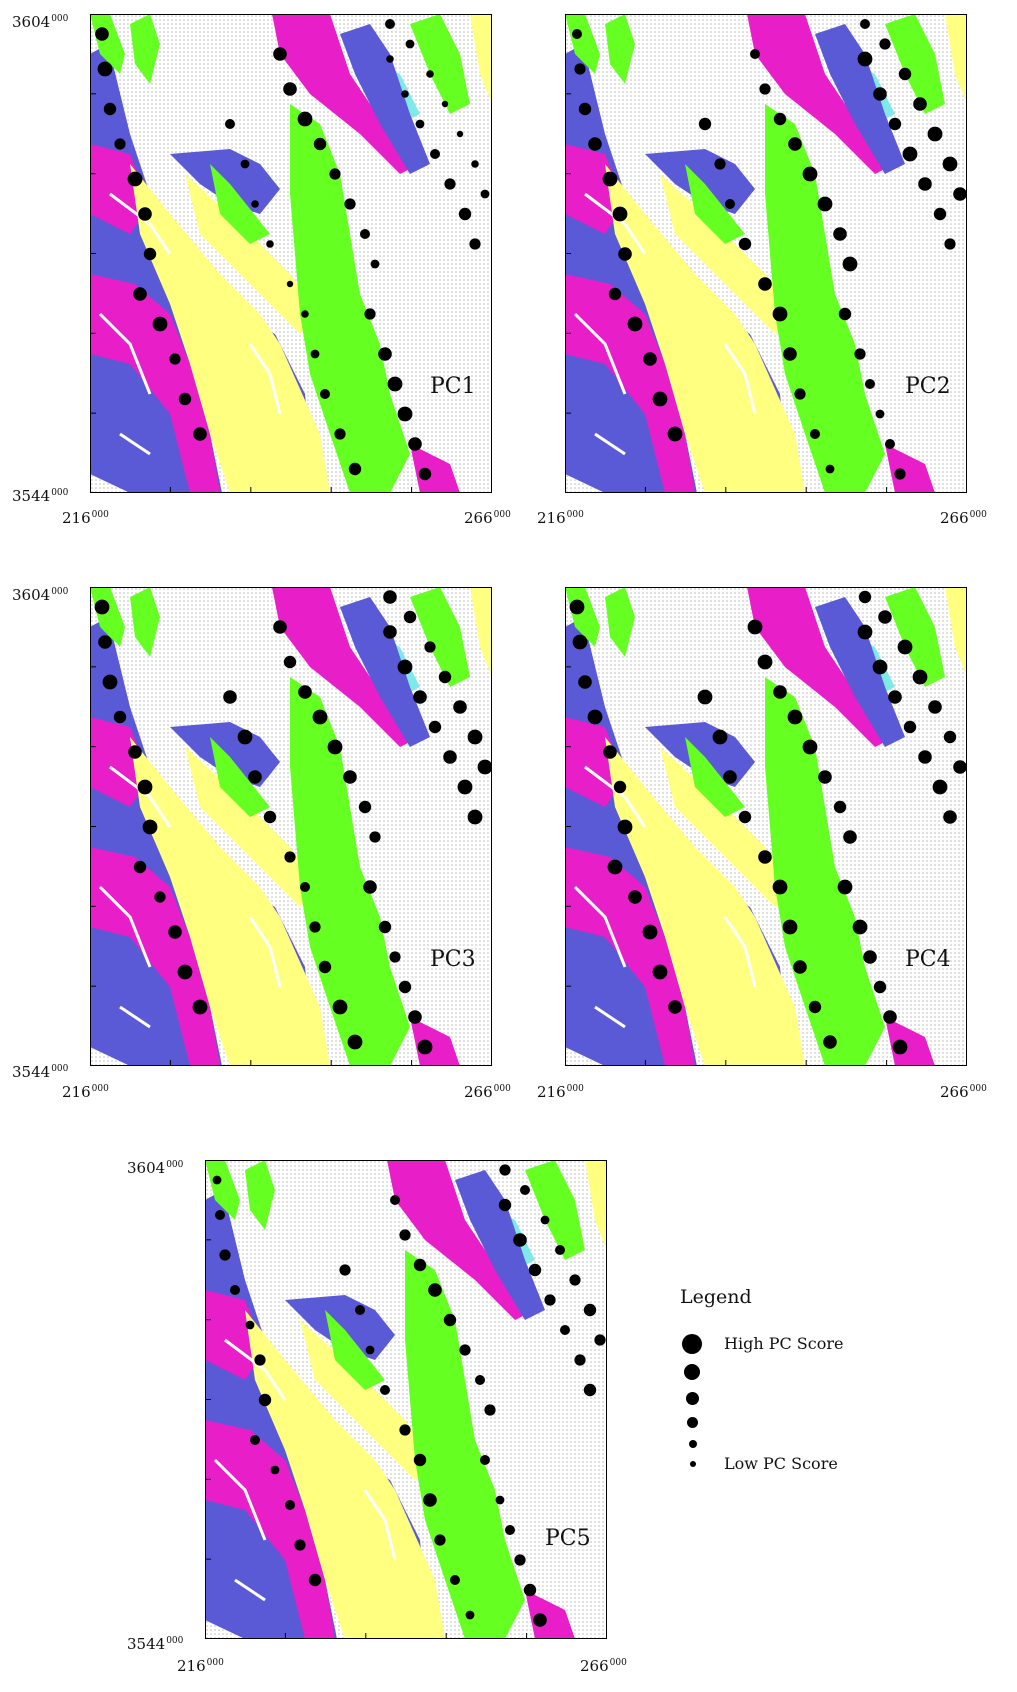 The width and height of the screenshot is (1017, 1692). What do you see at coordinates (716, 1297) in the screenshot?
I see `legend-title: Legend` at bounding box center [716, 1297].